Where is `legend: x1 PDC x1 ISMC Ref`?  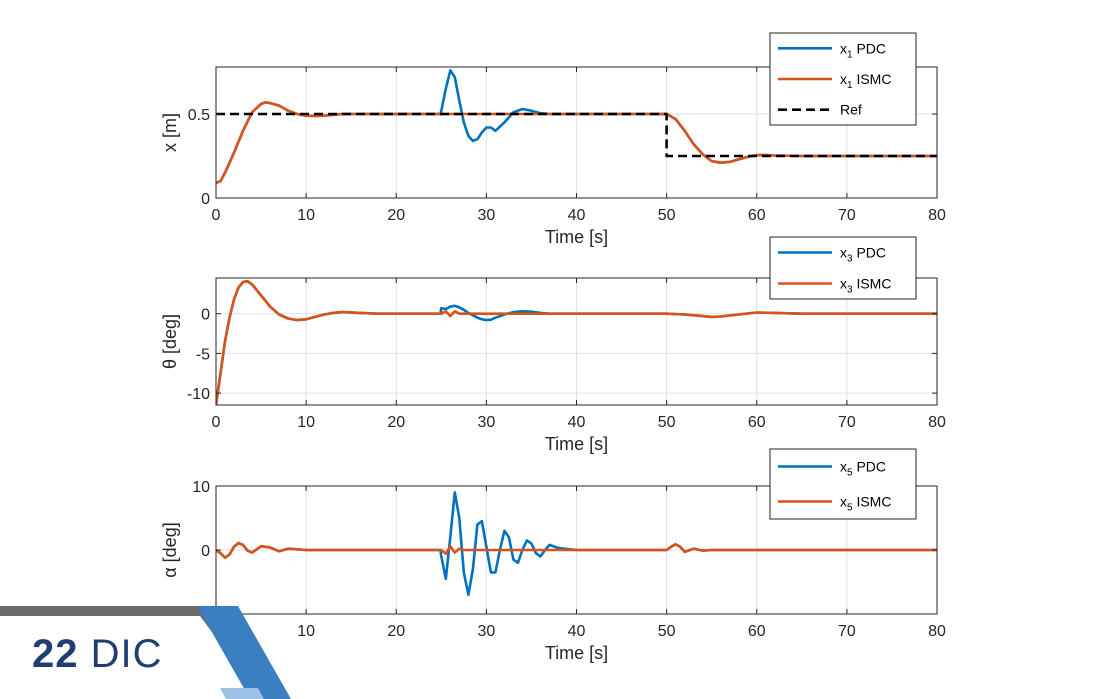 legend: x1 PDC x1 ISMC Ref is located at coordinates (843, 79).